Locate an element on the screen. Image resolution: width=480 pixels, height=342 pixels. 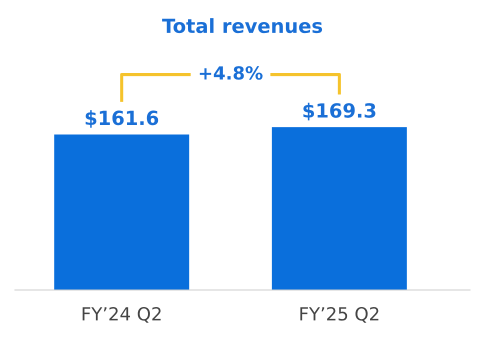
text: +4.8% is located at coordinates (231, 73).